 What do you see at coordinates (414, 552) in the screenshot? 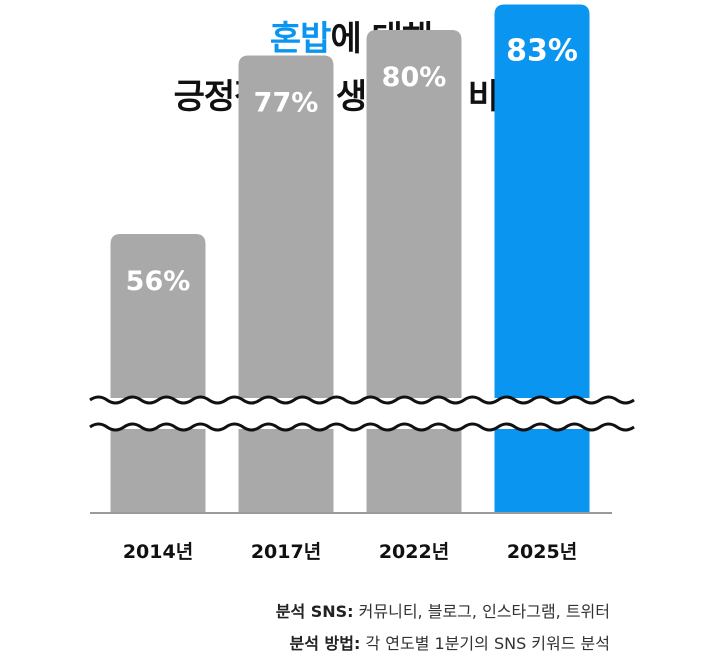
I see `category-label-2022년: 2022년` at bounding box center [414, 552].